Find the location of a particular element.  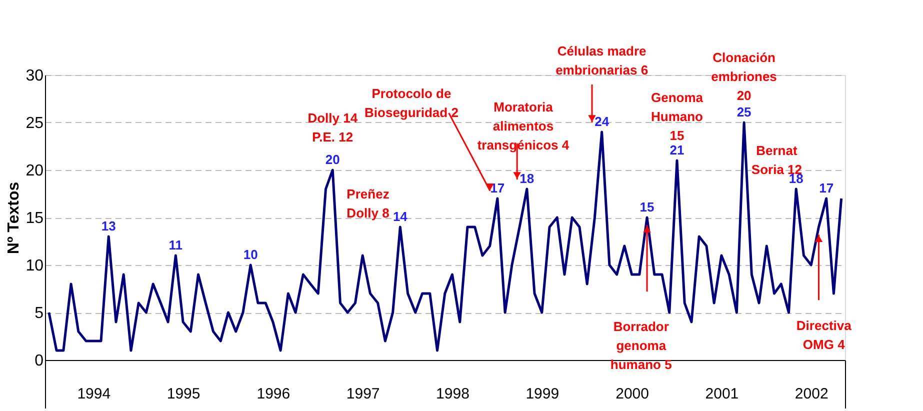

y-tick-label: 15 is located at coordinates (35, 218).